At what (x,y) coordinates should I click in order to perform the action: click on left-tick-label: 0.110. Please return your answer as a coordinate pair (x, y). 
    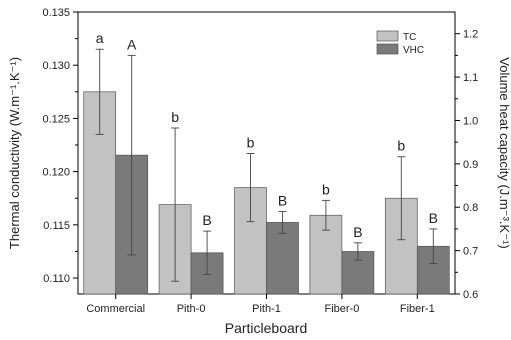
    Looking at the image, I should click on (56, 279).